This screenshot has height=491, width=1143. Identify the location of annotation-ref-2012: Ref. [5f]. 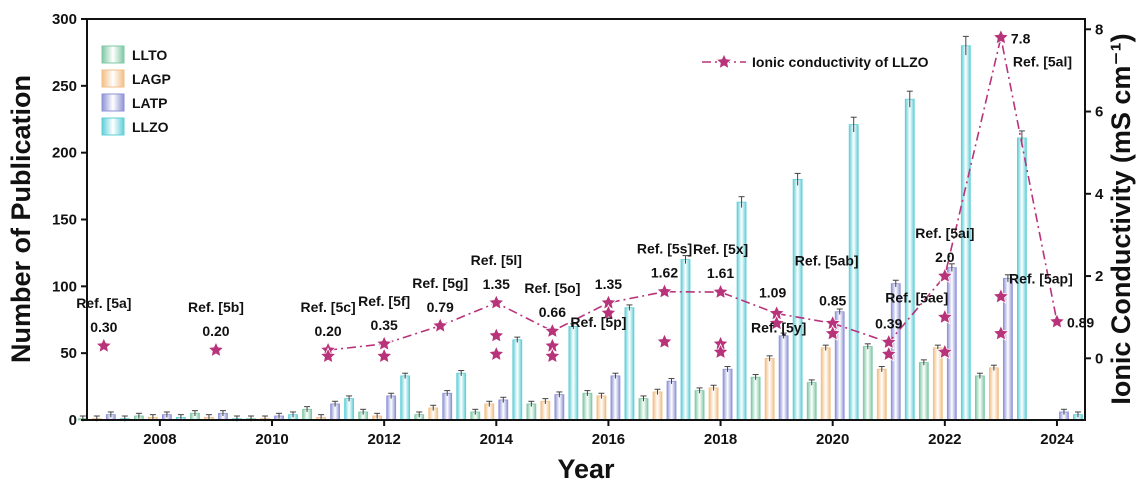
(384, 301).